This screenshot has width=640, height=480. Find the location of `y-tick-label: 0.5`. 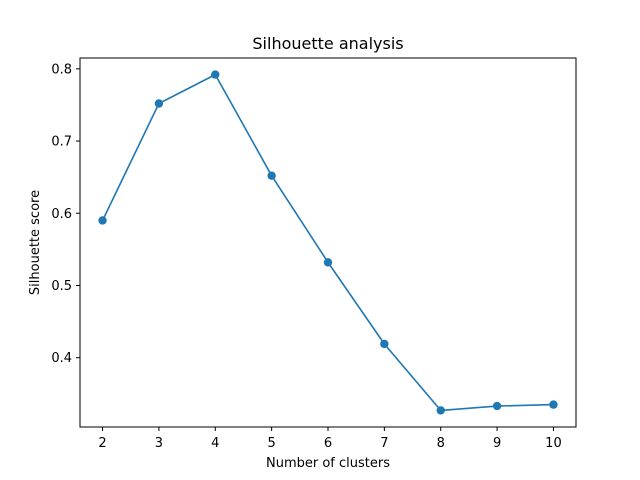

y-tick-label: 0.5 is located at coordinates (61, 286).